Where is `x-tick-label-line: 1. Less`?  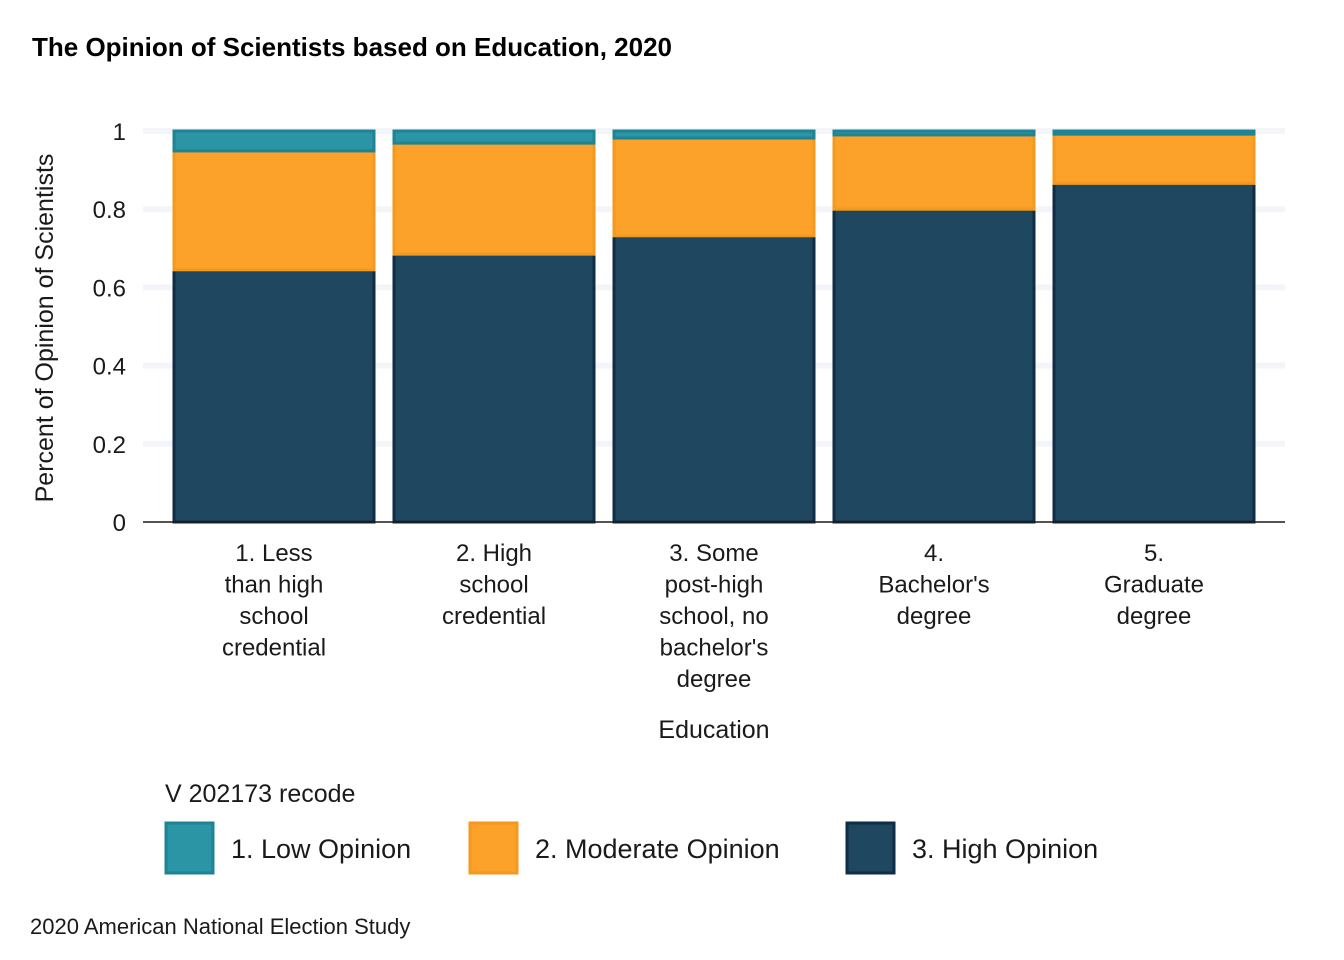
x-tick-label-line: 1. Less is located at coordinates (273, 553).